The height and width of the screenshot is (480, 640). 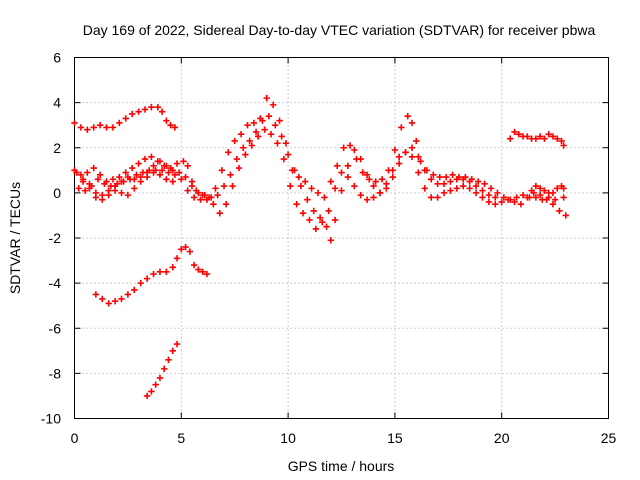 What do you see at coordinates (57, 58) in the screenshot?
I see `y-tick-label: 6` at bounding box center [57, 58].